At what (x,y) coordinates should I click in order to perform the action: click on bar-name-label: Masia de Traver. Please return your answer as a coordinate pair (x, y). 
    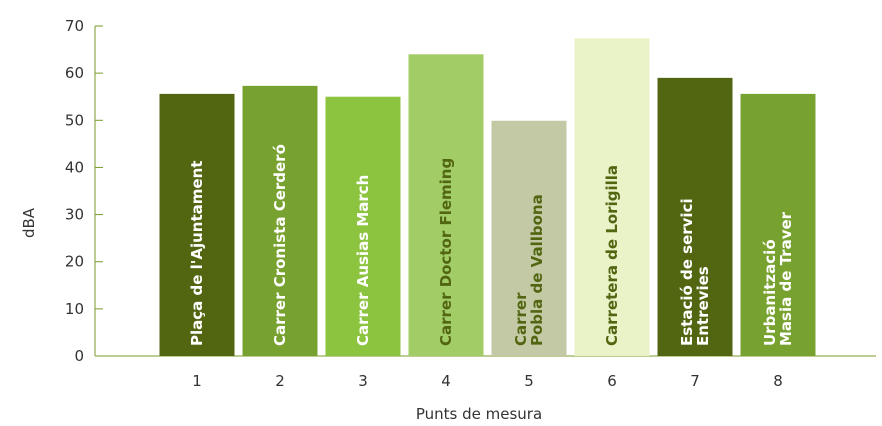
    Looking at the image, I should click on (786, 278).